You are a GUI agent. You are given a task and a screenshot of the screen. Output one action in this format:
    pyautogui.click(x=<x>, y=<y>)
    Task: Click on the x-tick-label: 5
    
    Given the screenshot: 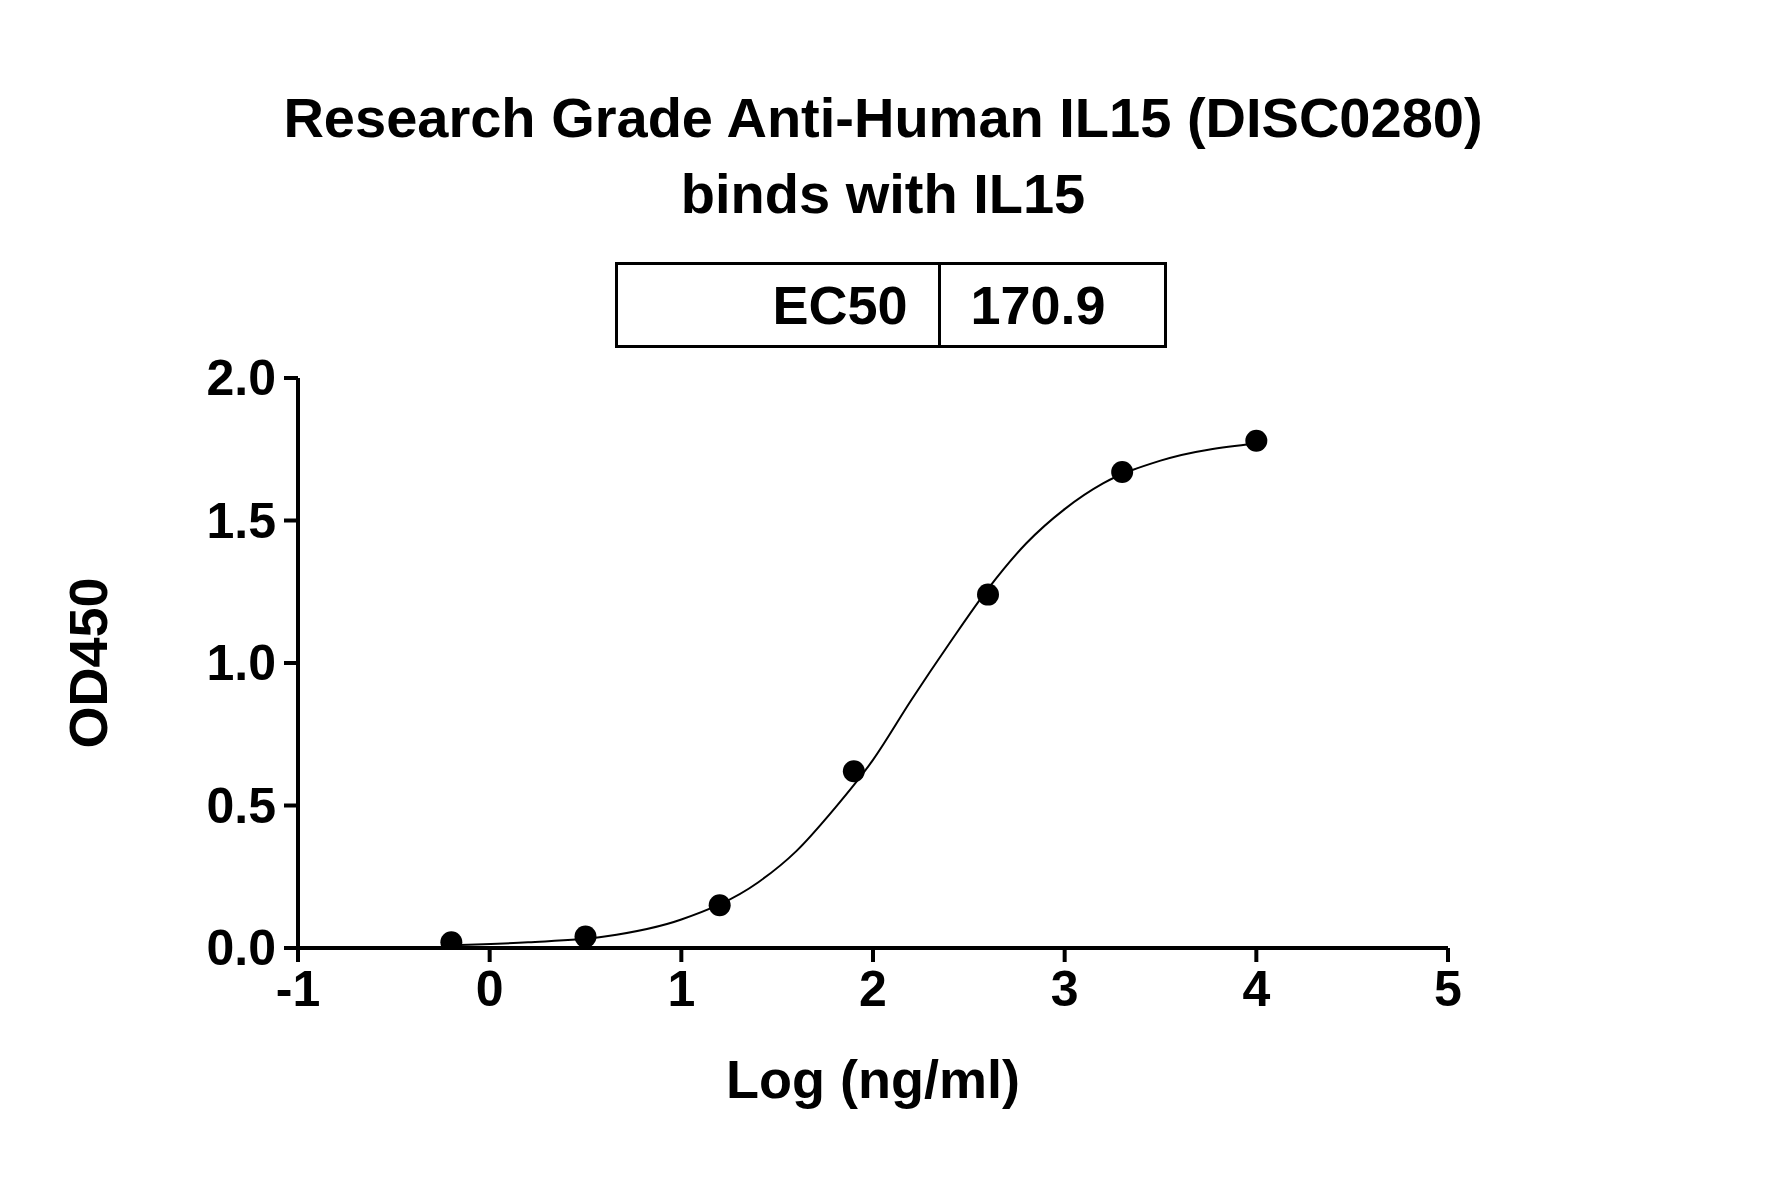 What is the action you would take?
    pyautogui.click(x=1448, y=989)
    